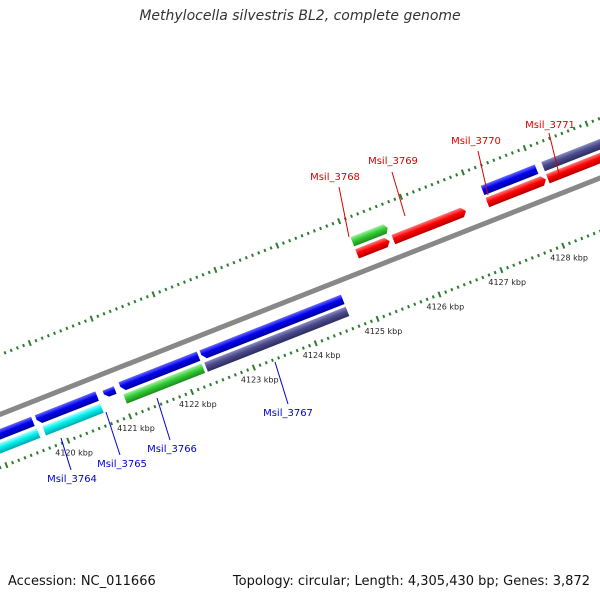  I want to click on tick-label: 4126 kbp, so click(446, 306).